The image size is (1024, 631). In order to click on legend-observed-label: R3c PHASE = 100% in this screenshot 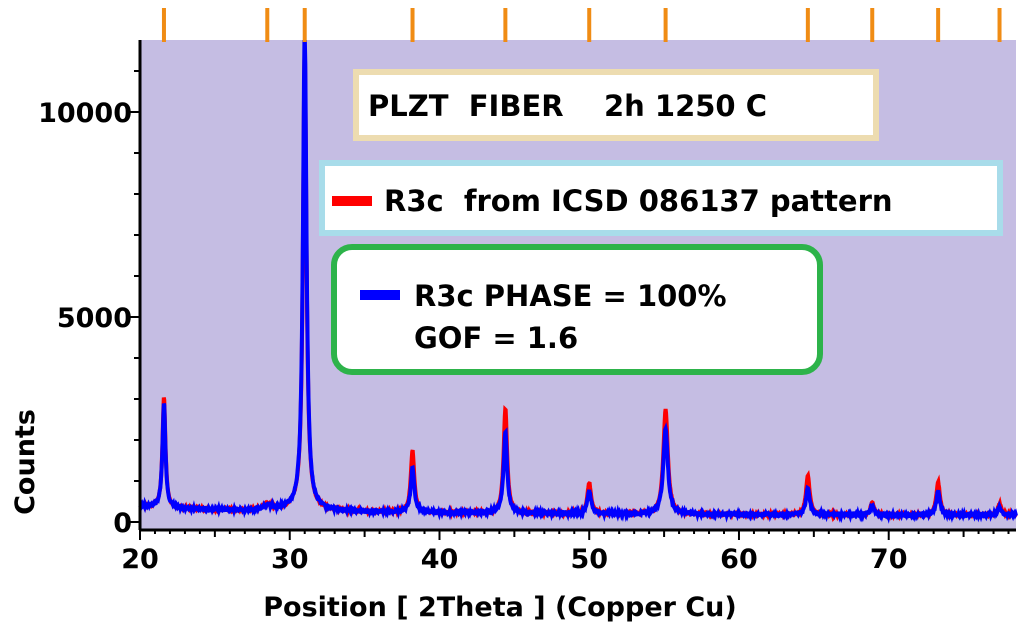, I will do `click(570, 296)`.